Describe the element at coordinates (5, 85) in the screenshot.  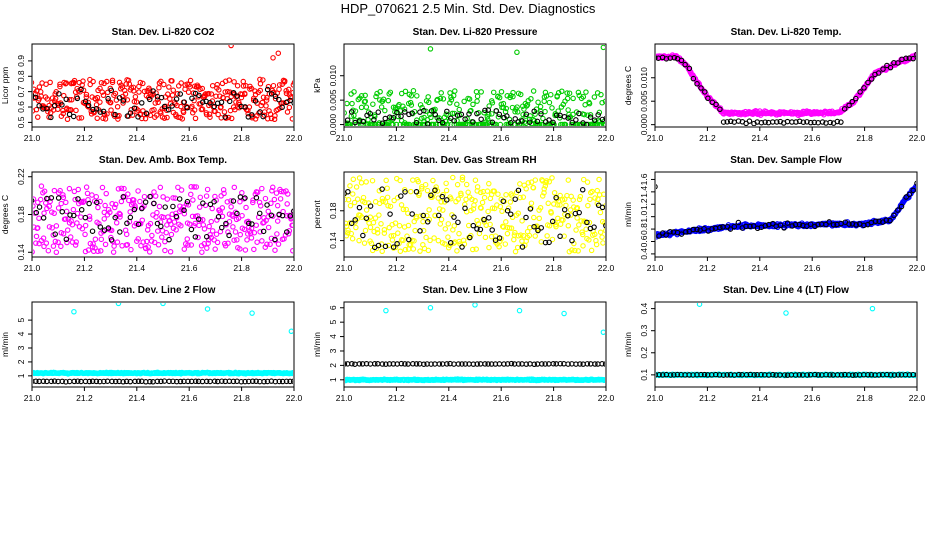
I see `y-axis-label: Licor ppm` at that location.